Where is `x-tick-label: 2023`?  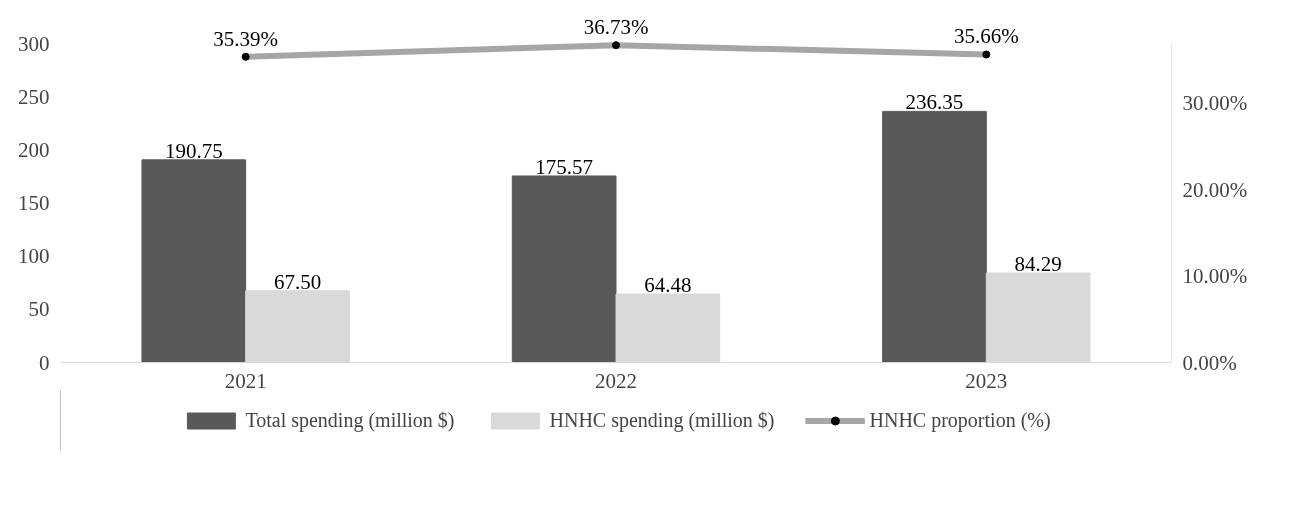
x-tick-label: 2023 is located at coordinates (986, 380).